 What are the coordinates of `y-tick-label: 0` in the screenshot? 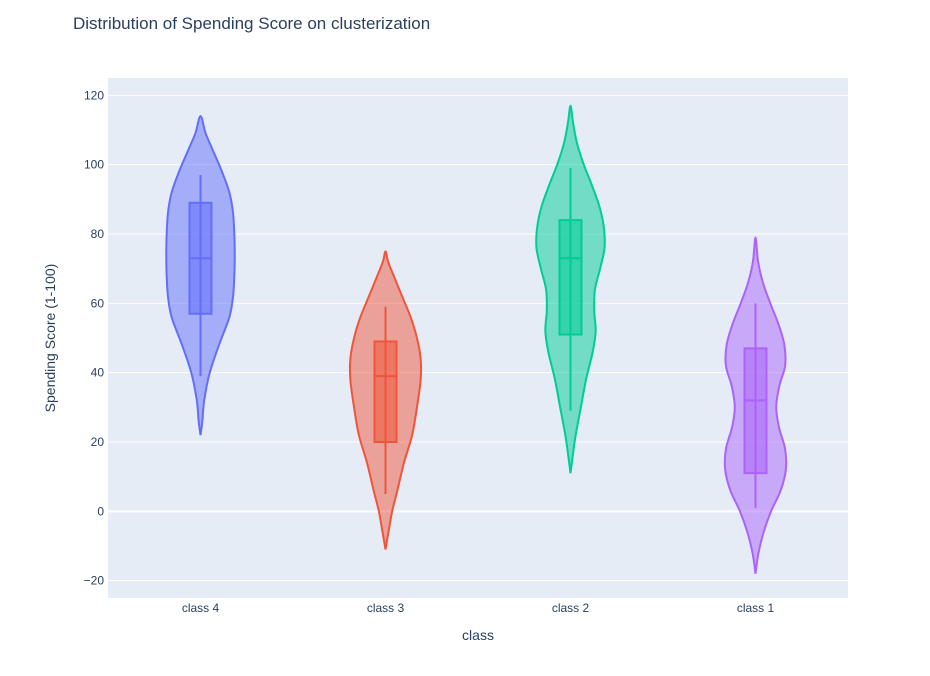 It's located at (100, 511).